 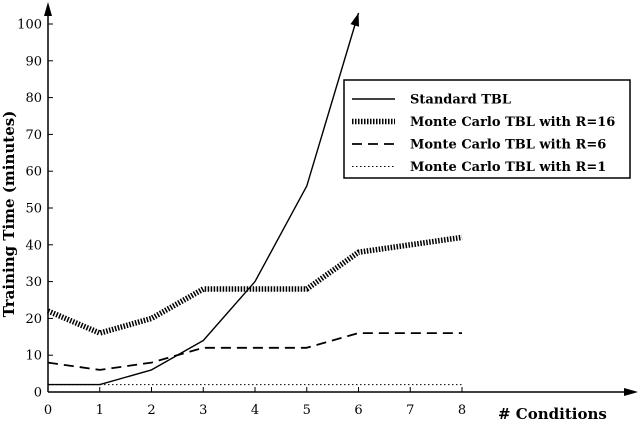 I want to click on x-tick-label: 7, so click(x=410, y=410).